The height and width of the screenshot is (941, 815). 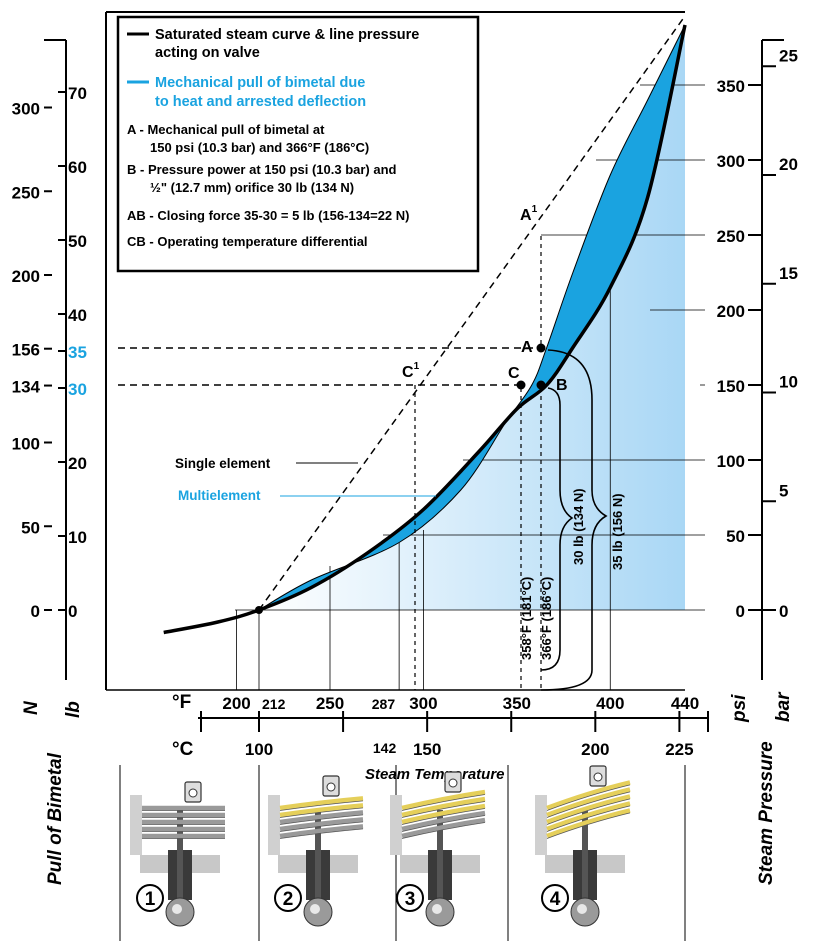 I want to click on stage-label-1: 1, so click(x=150, y=899).